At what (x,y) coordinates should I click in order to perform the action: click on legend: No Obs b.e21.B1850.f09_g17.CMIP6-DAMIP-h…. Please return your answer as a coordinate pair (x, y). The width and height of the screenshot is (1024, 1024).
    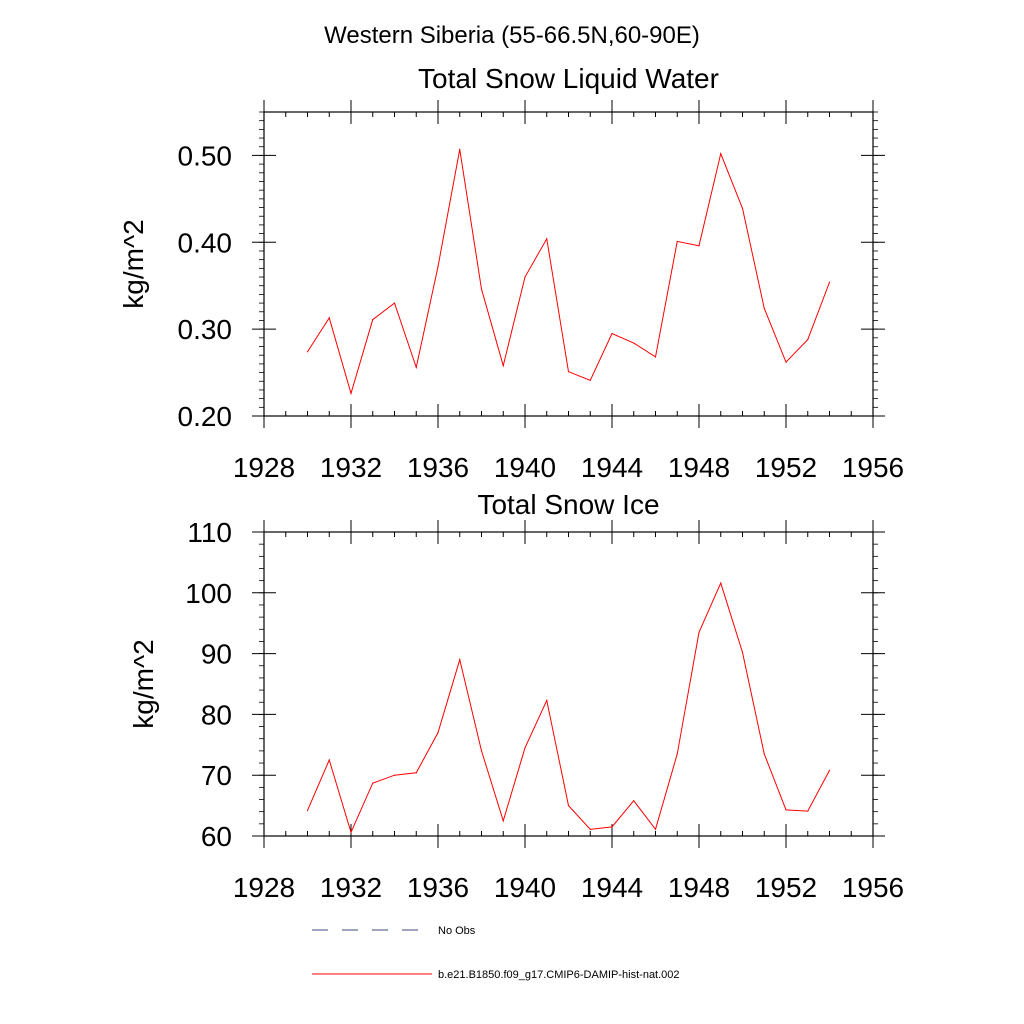
    Looking at the image, I should click on (496, 953).